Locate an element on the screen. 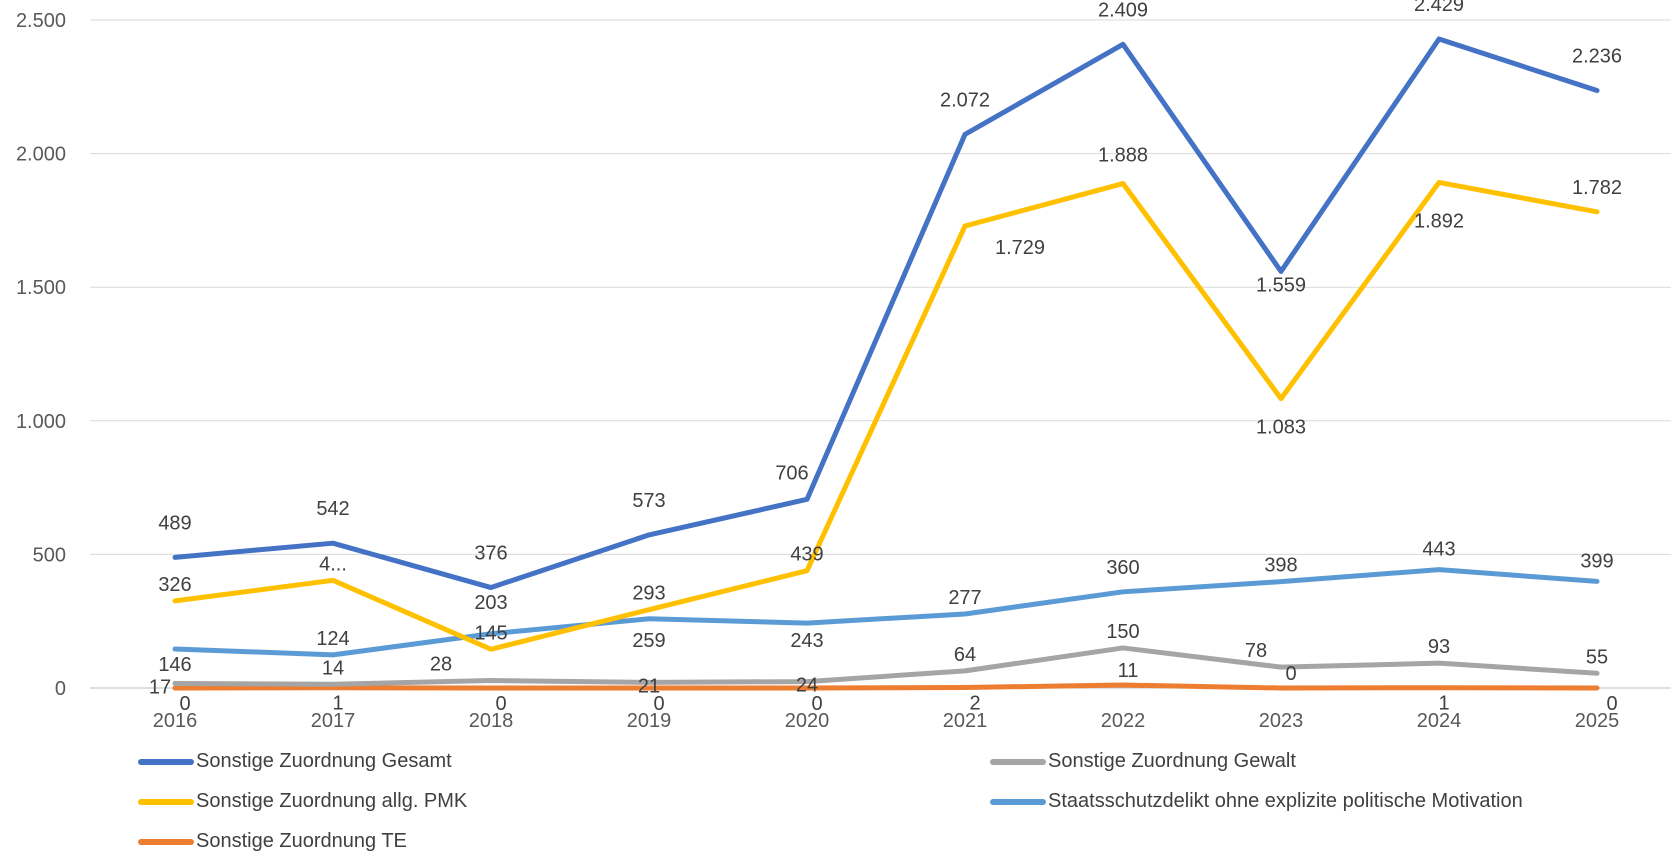 This screenshot has width=1671, height=858. x-tick-label: 2023 is located at coordinates (1281, 721).